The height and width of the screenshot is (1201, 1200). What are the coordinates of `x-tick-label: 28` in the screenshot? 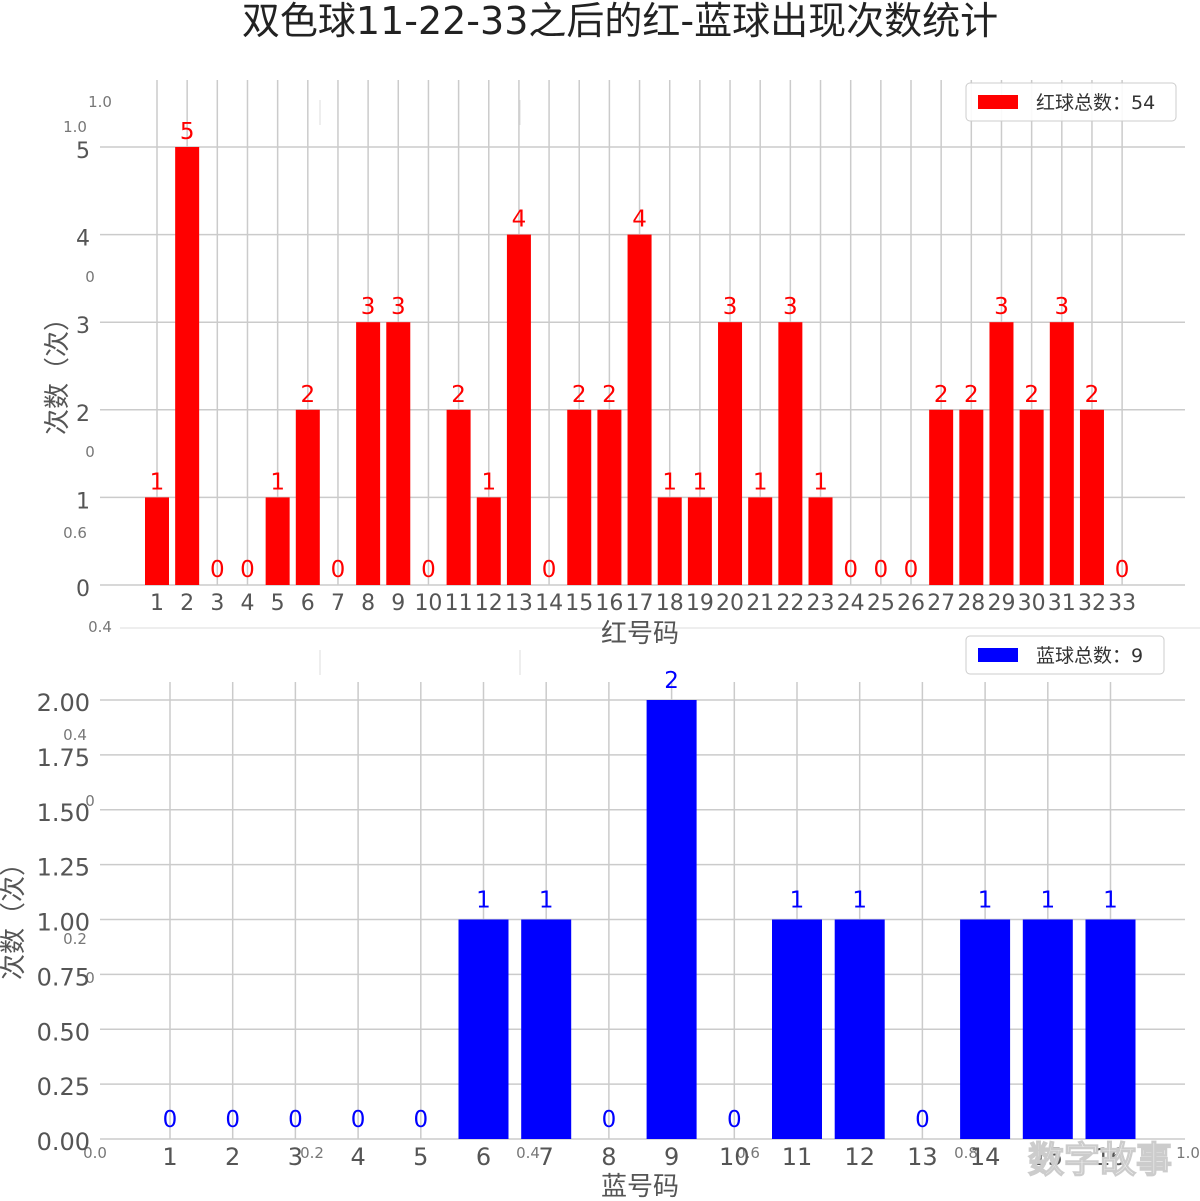 It's located at (971, 603).